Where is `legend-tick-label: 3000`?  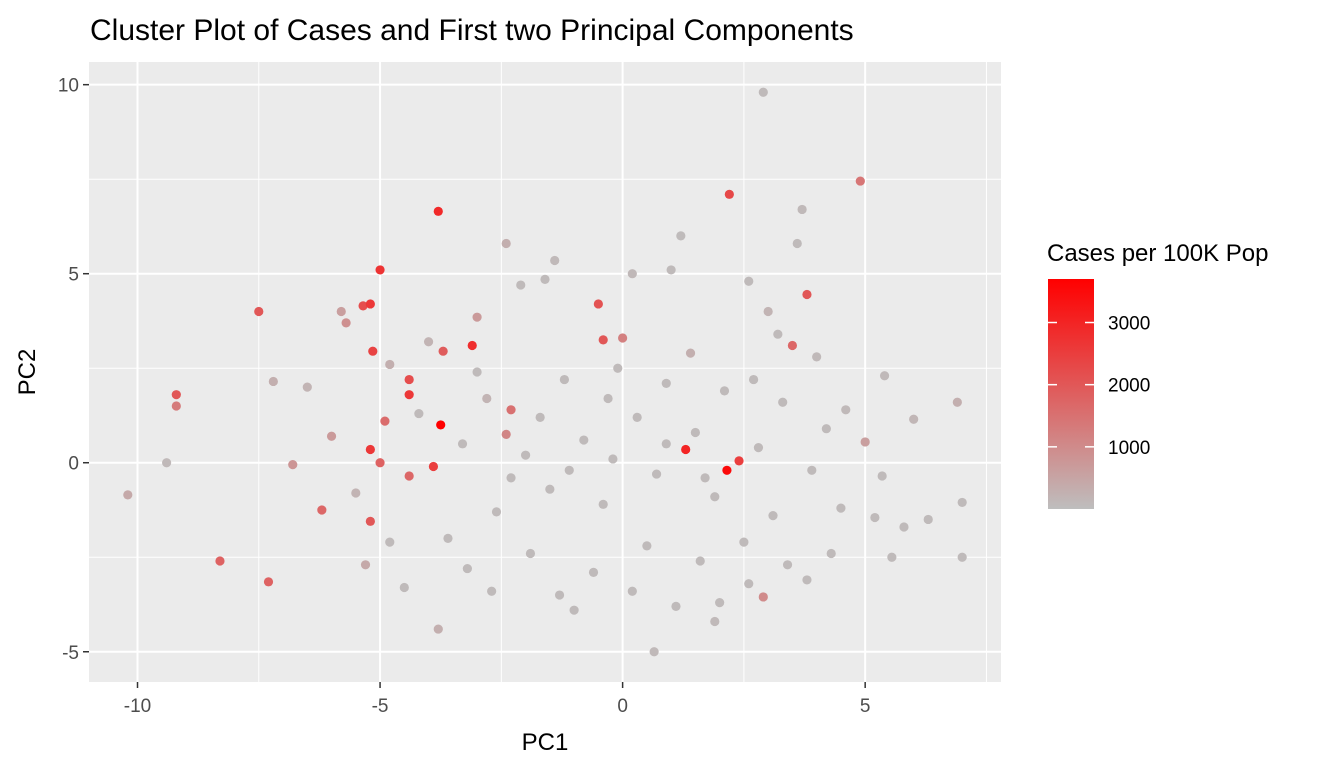 legend-tick-label: 3000 is located at coordinates (1129, 324).